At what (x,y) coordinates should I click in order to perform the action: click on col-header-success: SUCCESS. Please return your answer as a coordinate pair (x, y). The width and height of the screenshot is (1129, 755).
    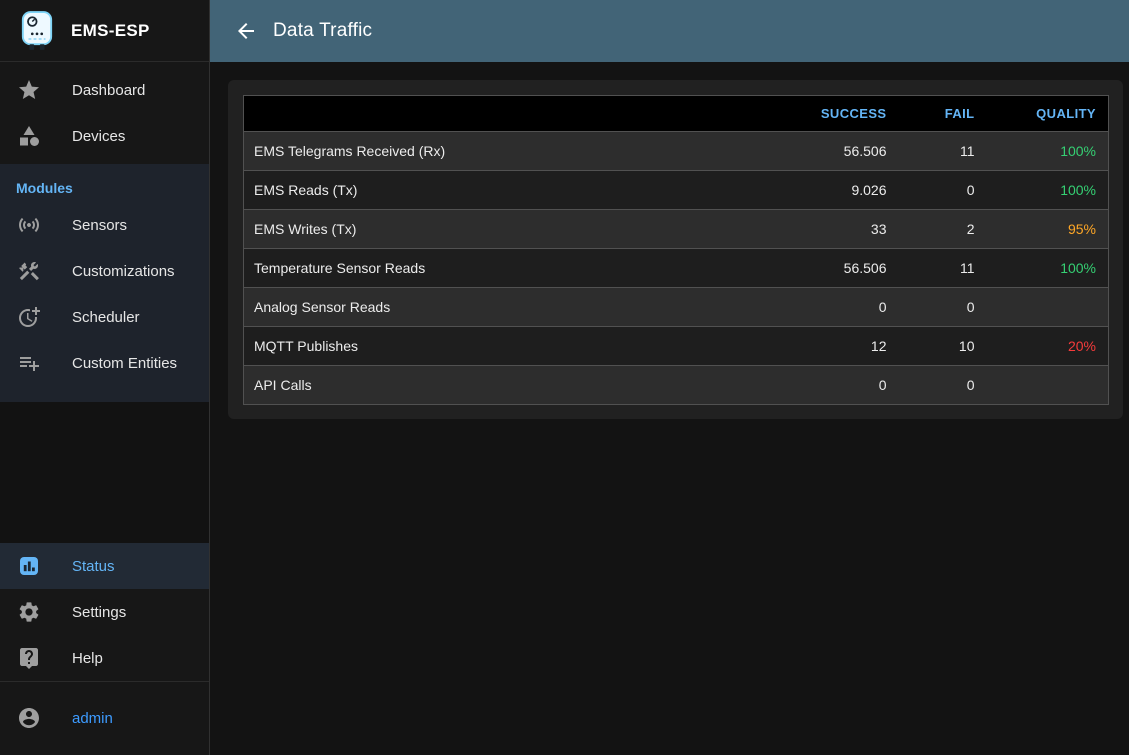
    Looking at the image, I should click on (842, 113).